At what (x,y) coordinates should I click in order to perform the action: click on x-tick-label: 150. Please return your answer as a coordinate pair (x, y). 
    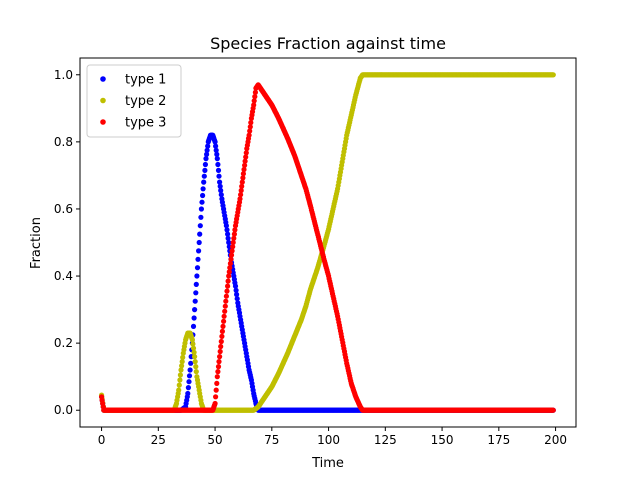
    Looking at the image, I should click on (442, 440).